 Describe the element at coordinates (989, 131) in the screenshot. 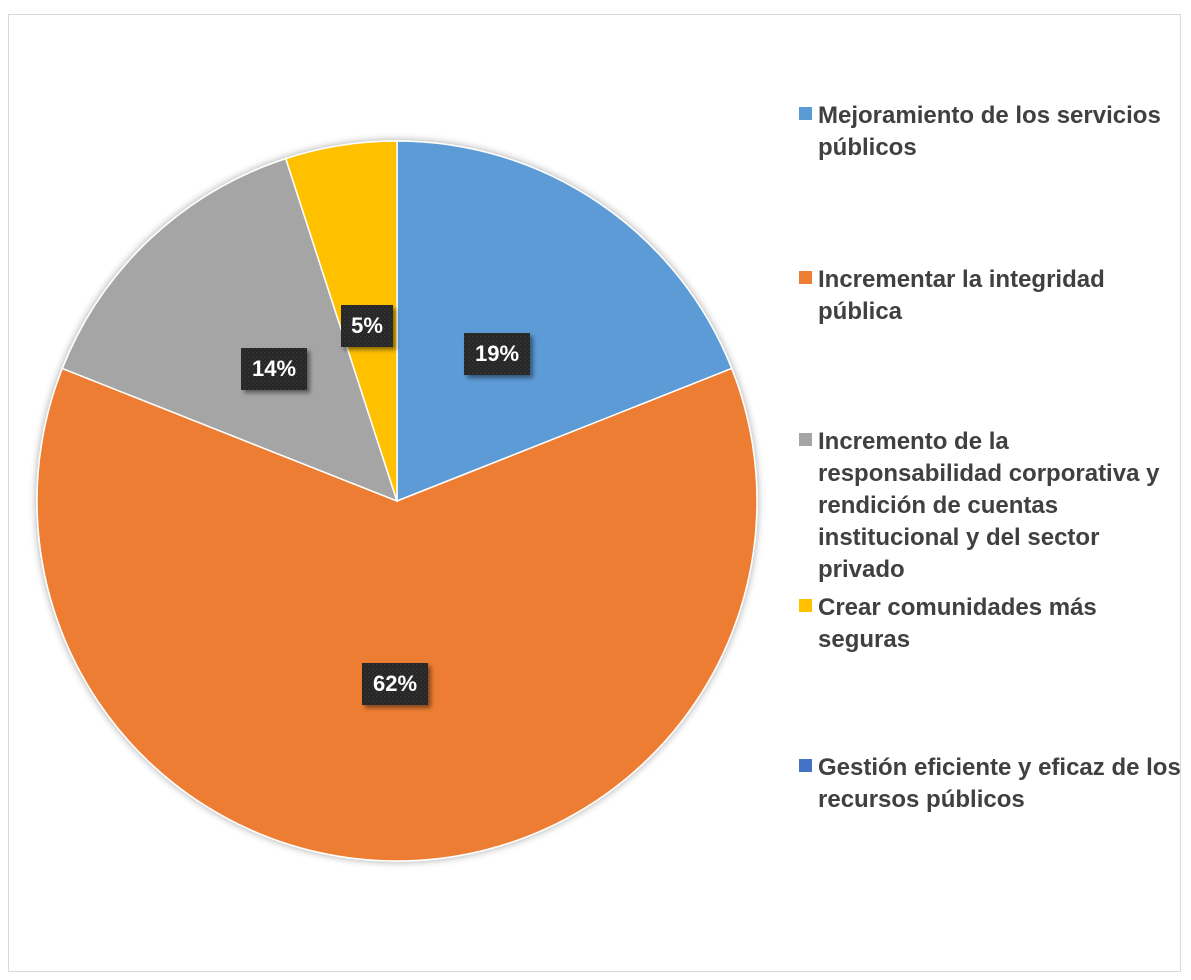

I see `legend-label: Mejoramiento de los servicios públicos` at that location.